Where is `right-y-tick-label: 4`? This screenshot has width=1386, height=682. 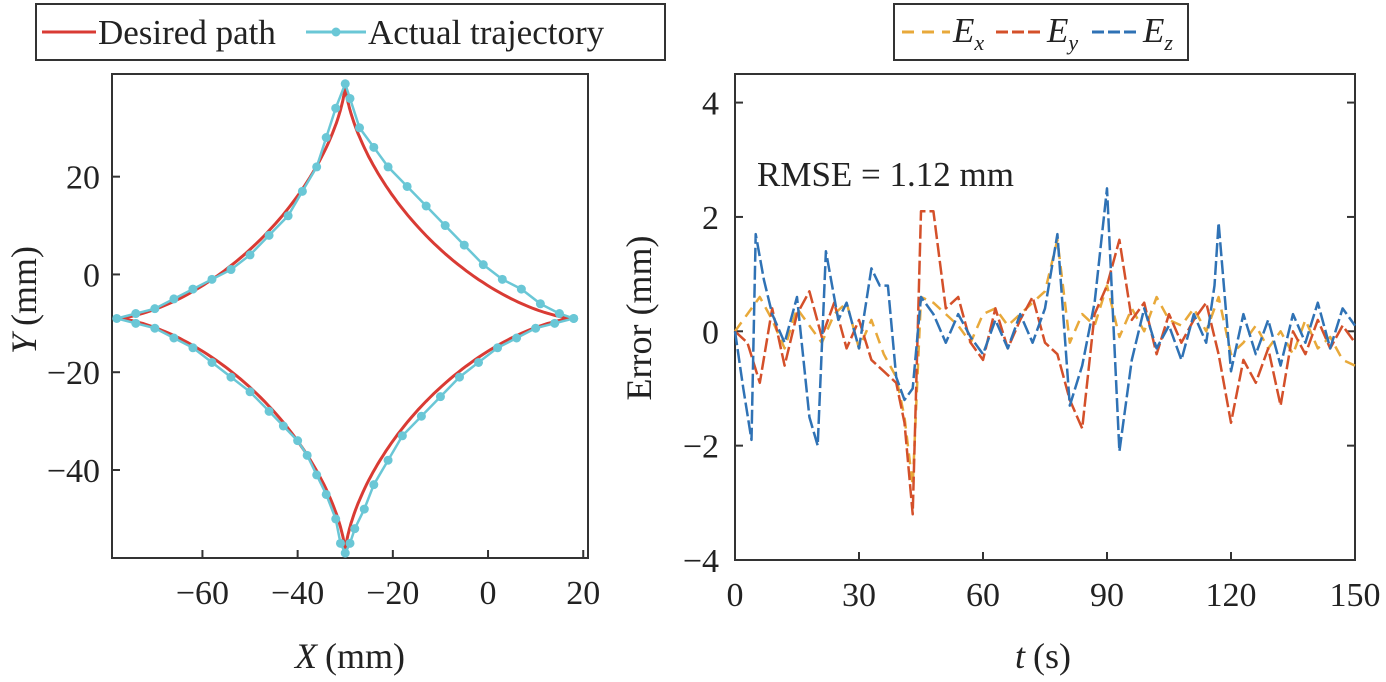
right-y-tick-label: 4 is located at coordinates (710, 104).